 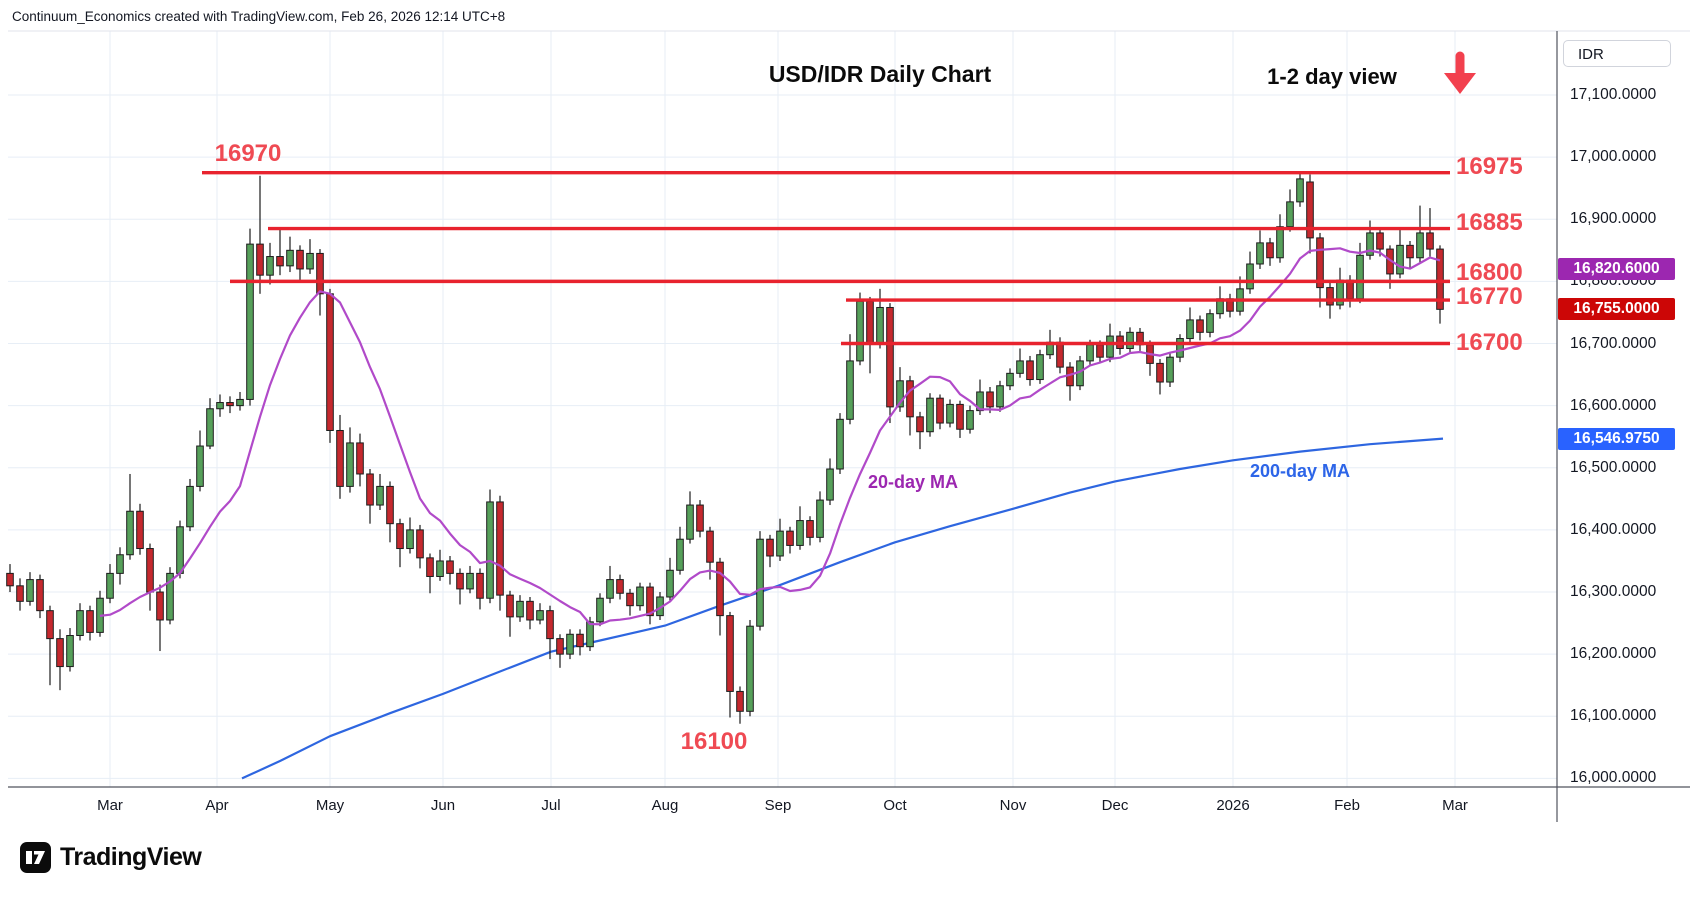 What do you see at coordinates (1613, 467) in the screenshot?
I see `price-tick-label: 16,500.0000` at bounding box center [1613, 467].